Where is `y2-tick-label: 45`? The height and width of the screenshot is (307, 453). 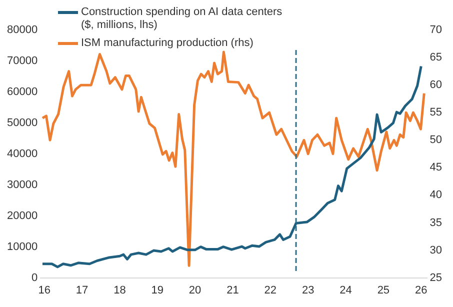 y2-tick-label: 45 is located at coordinates (436, 168).